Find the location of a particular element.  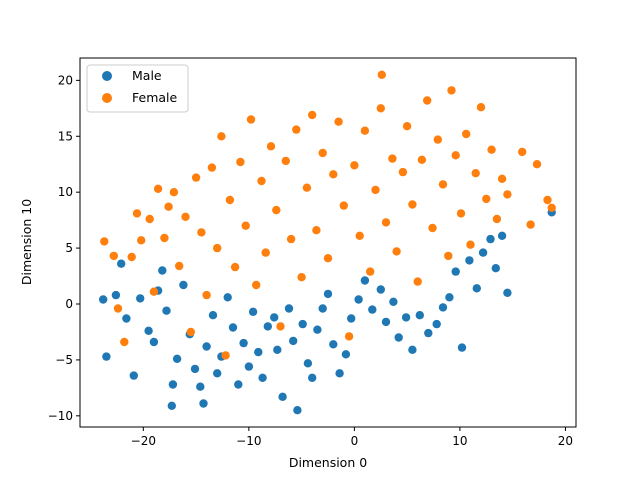

y-tick-label-2: 0 is located at coordinates (69, 304).